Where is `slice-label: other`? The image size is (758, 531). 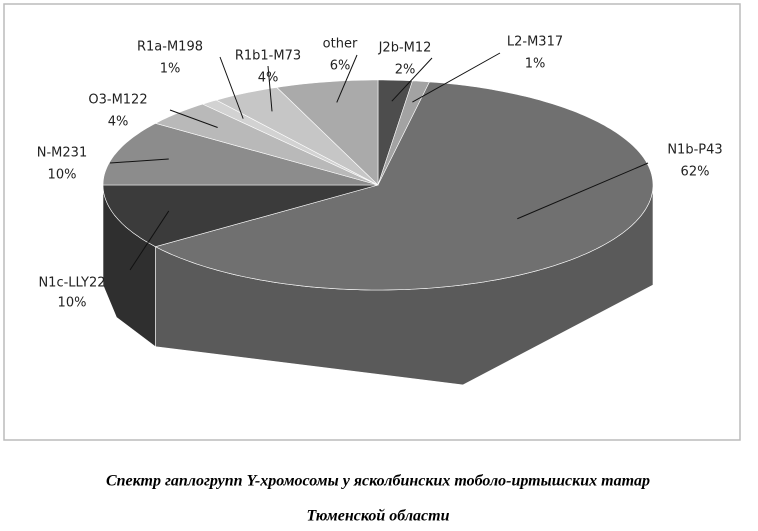 slice-label: other is located at coordinates (340, 44).